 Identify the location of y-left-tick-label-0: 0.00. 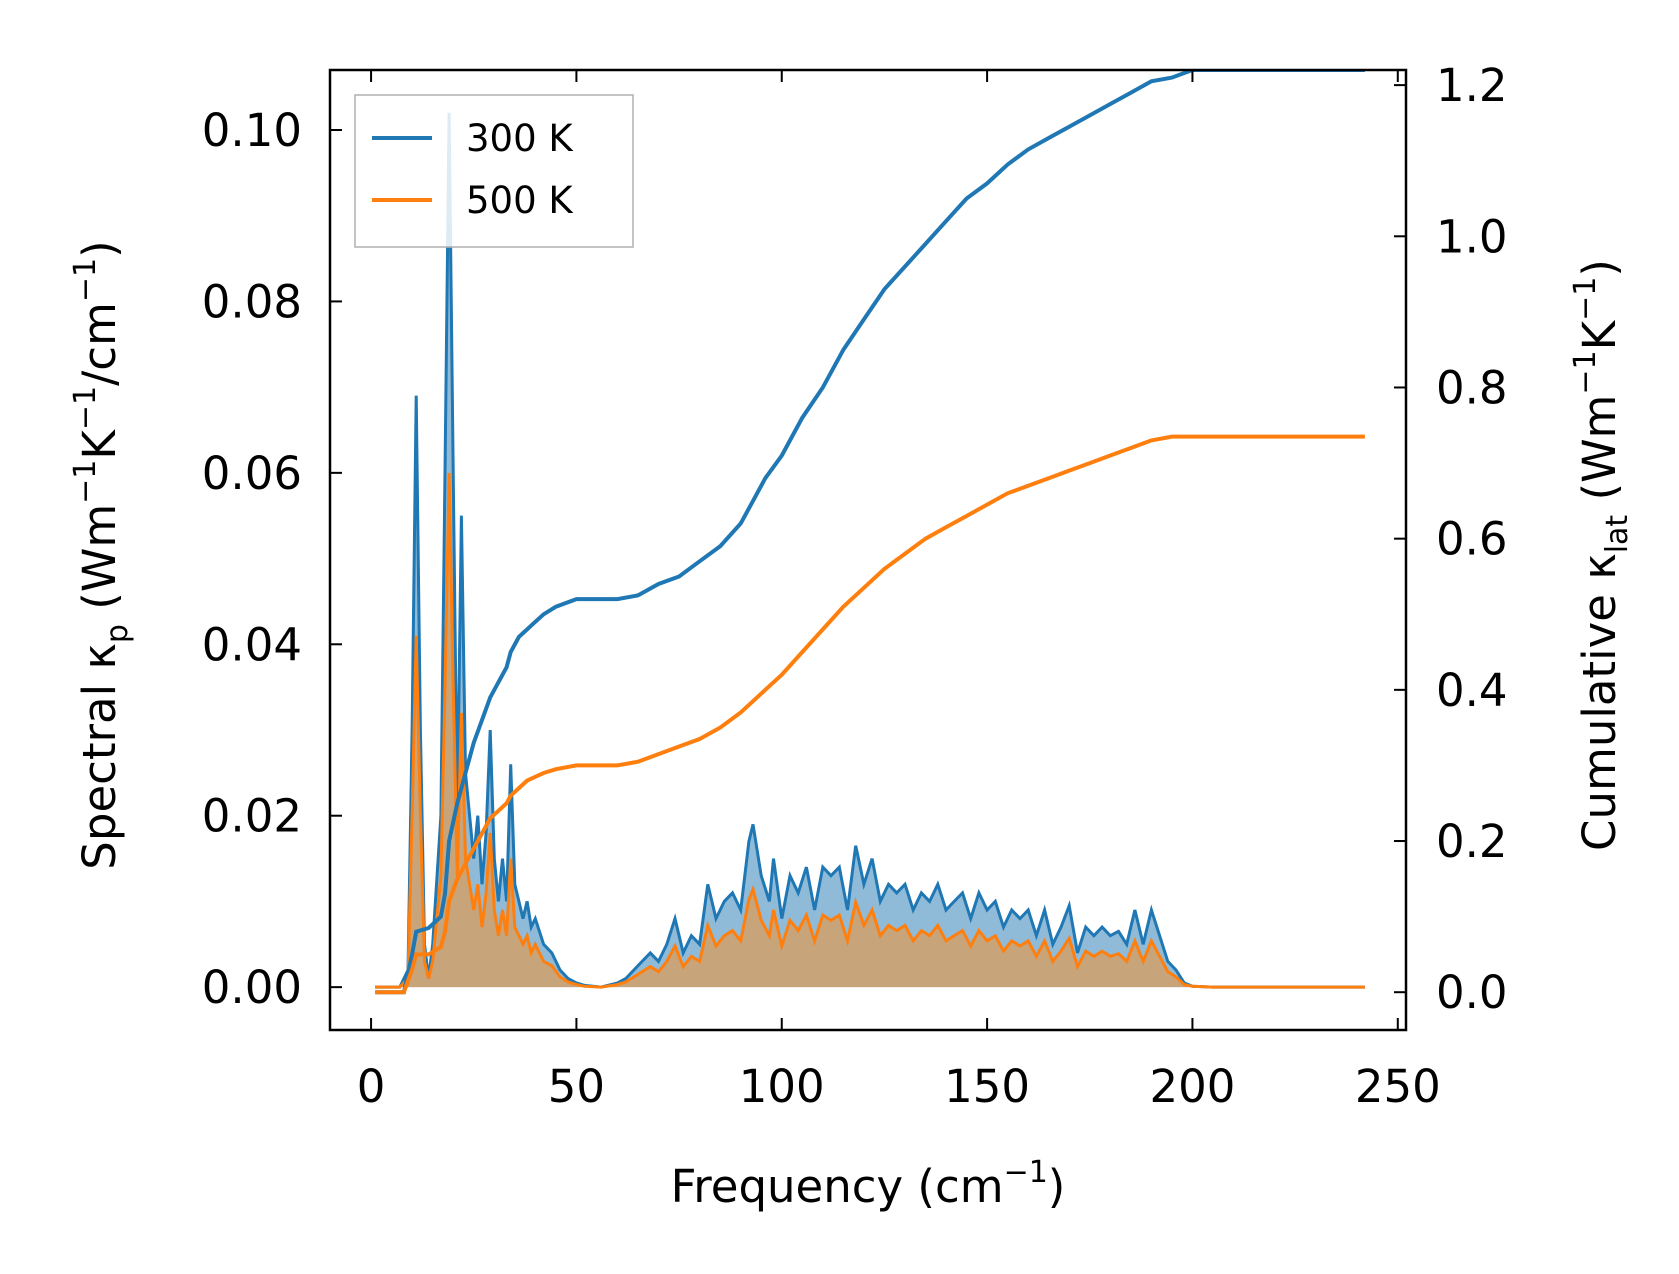
(252, 987).